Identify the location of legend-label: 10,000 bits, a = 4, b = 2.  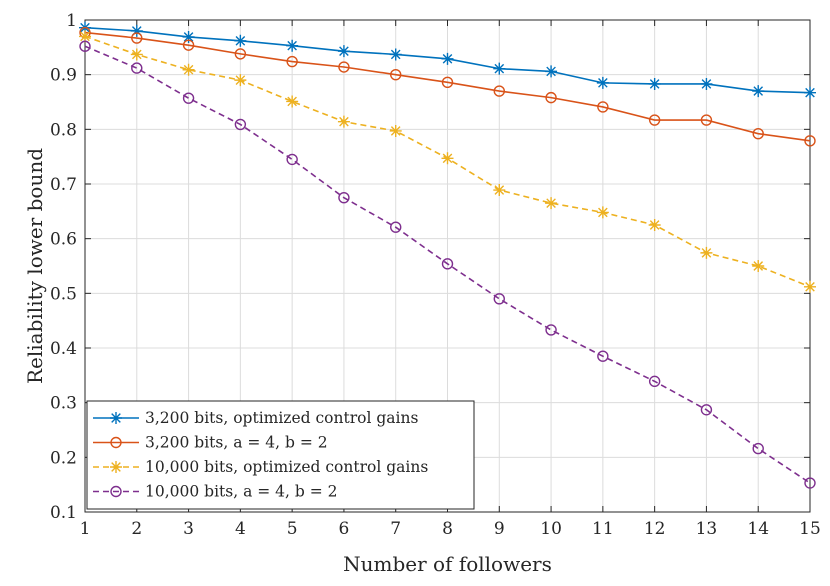
(241, 492).